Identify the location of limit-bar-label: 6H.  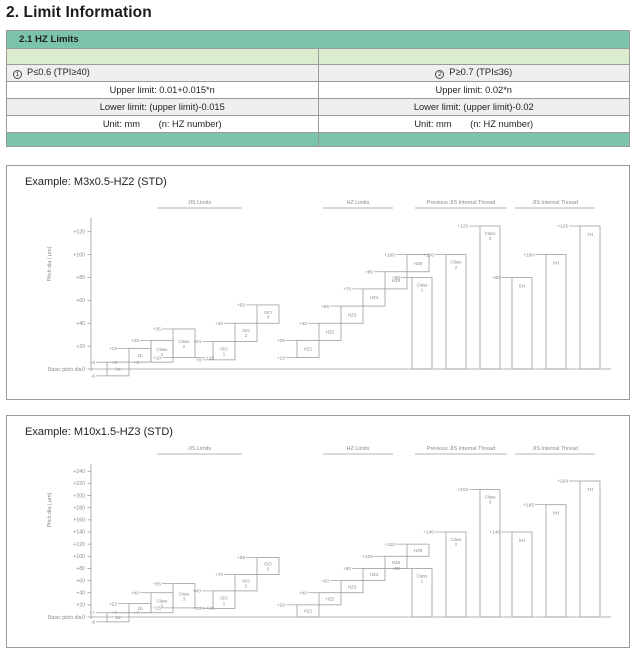
(556, 264).